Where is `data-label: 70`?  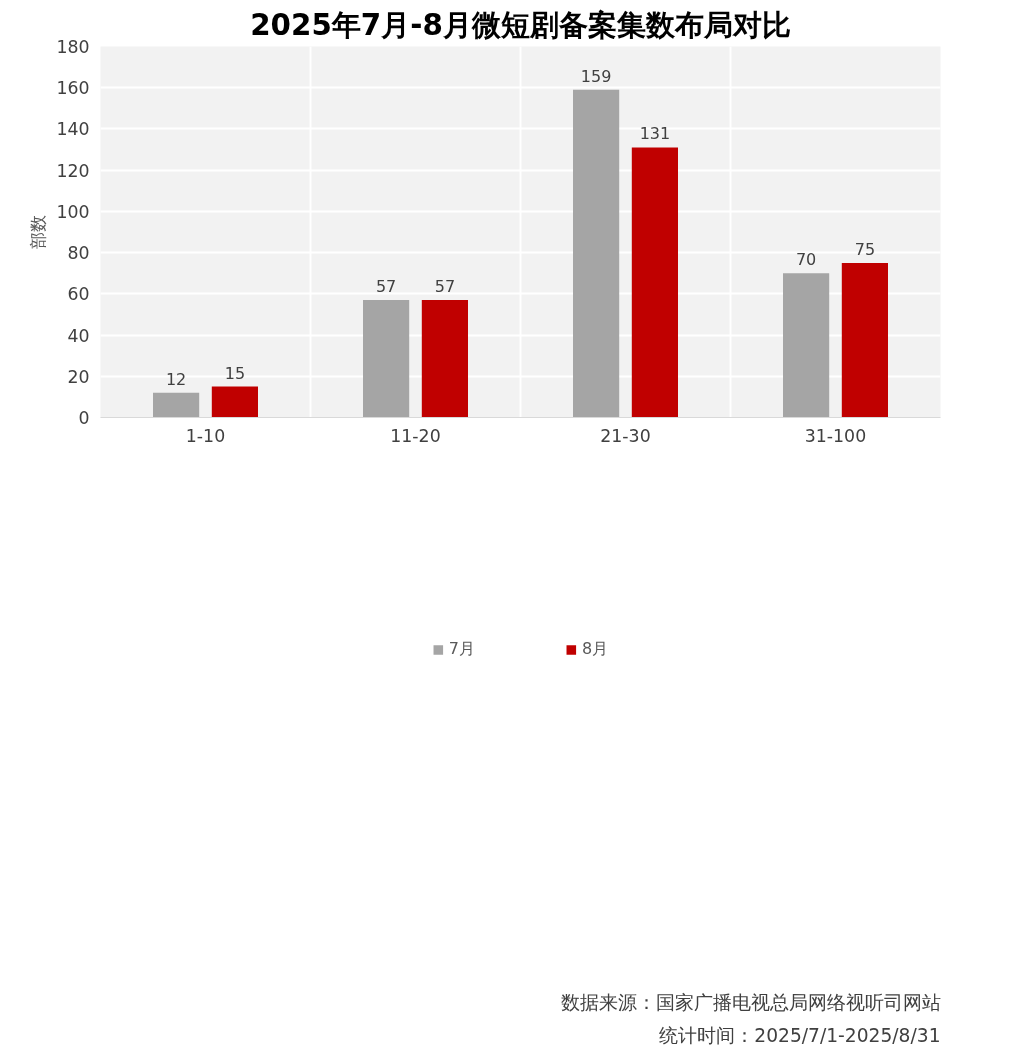 data-label: 70 is located at coordinates (806, 260).